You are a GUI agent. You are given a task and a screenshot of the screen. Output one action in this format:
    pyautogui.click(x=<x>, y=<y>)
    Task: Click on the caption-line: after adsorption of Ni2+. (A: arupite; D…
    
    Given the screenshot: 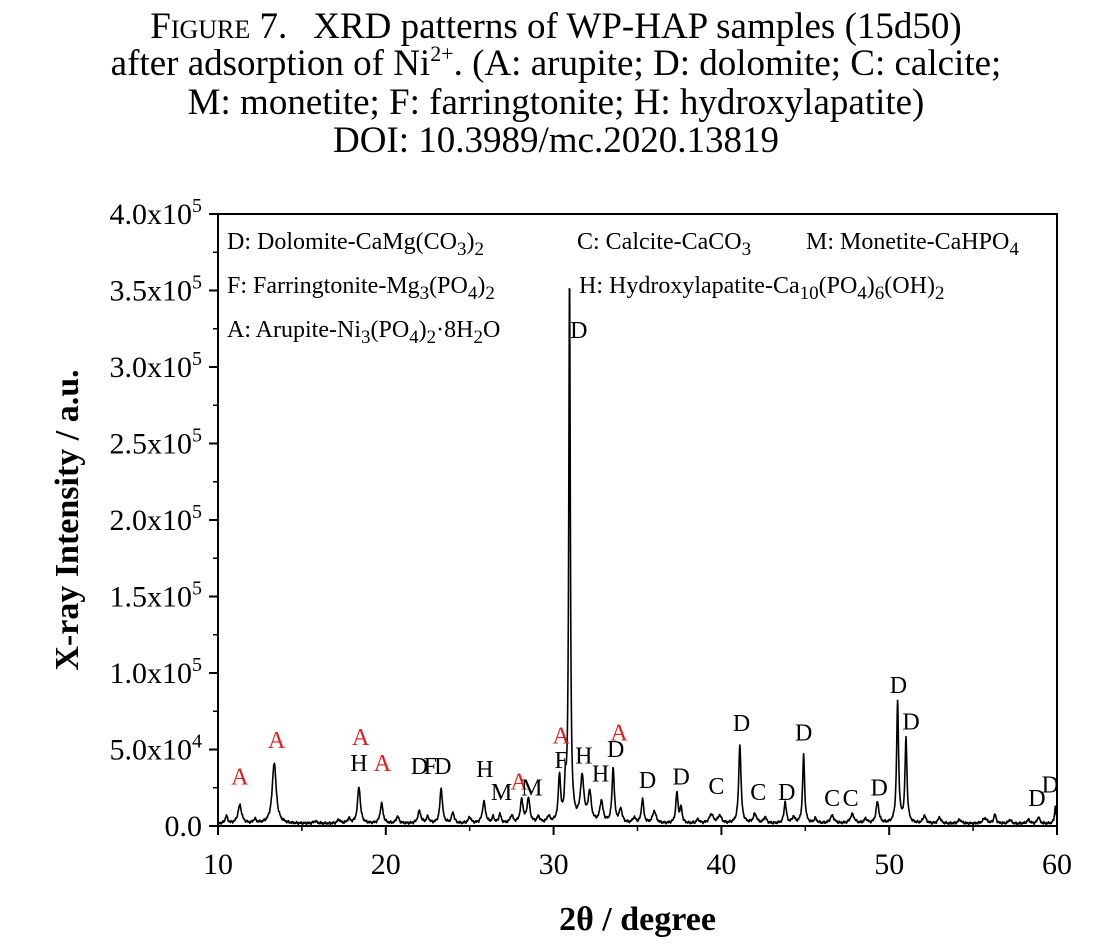 What is the action you would take?
    pyautogui.click(x=556, y=63)
    